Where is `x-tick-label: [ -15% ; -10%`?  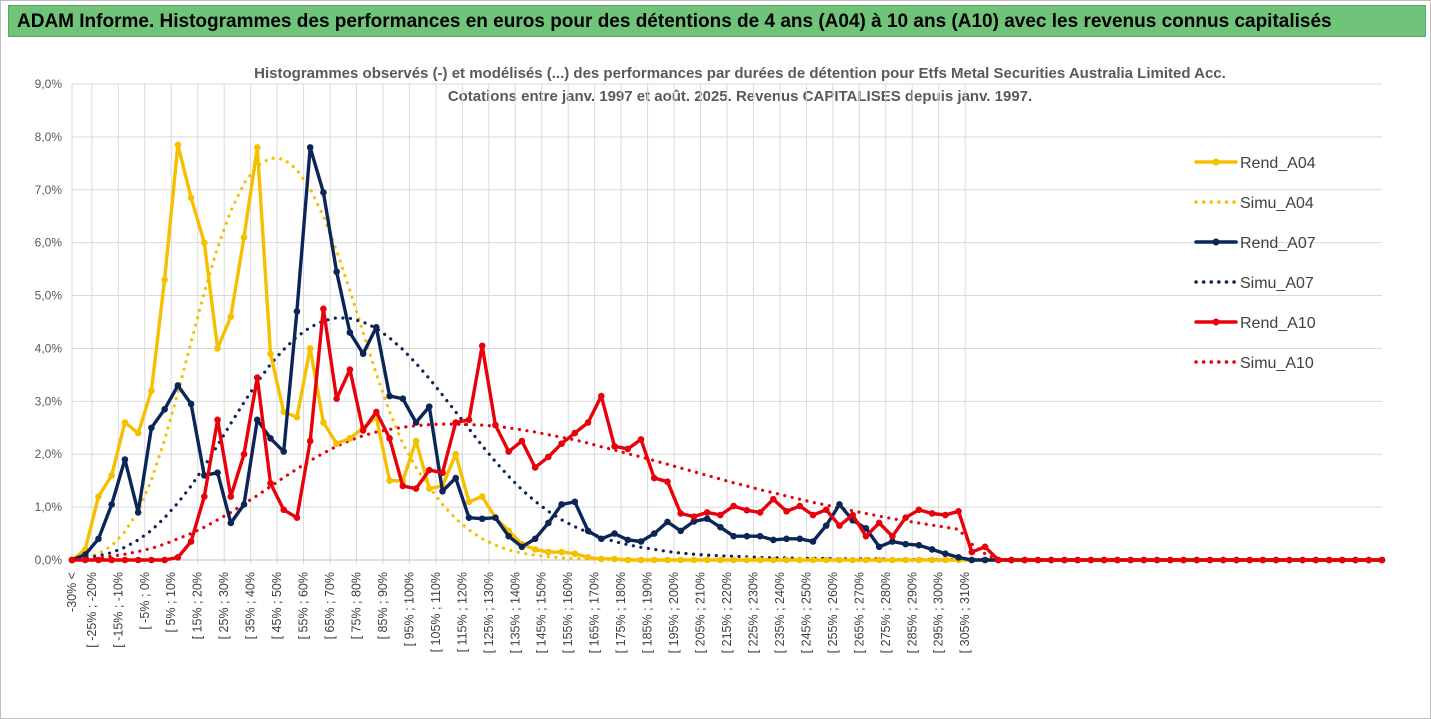 x-tick-label: [ -15% ; -10% is located at coordinates (118, 610).